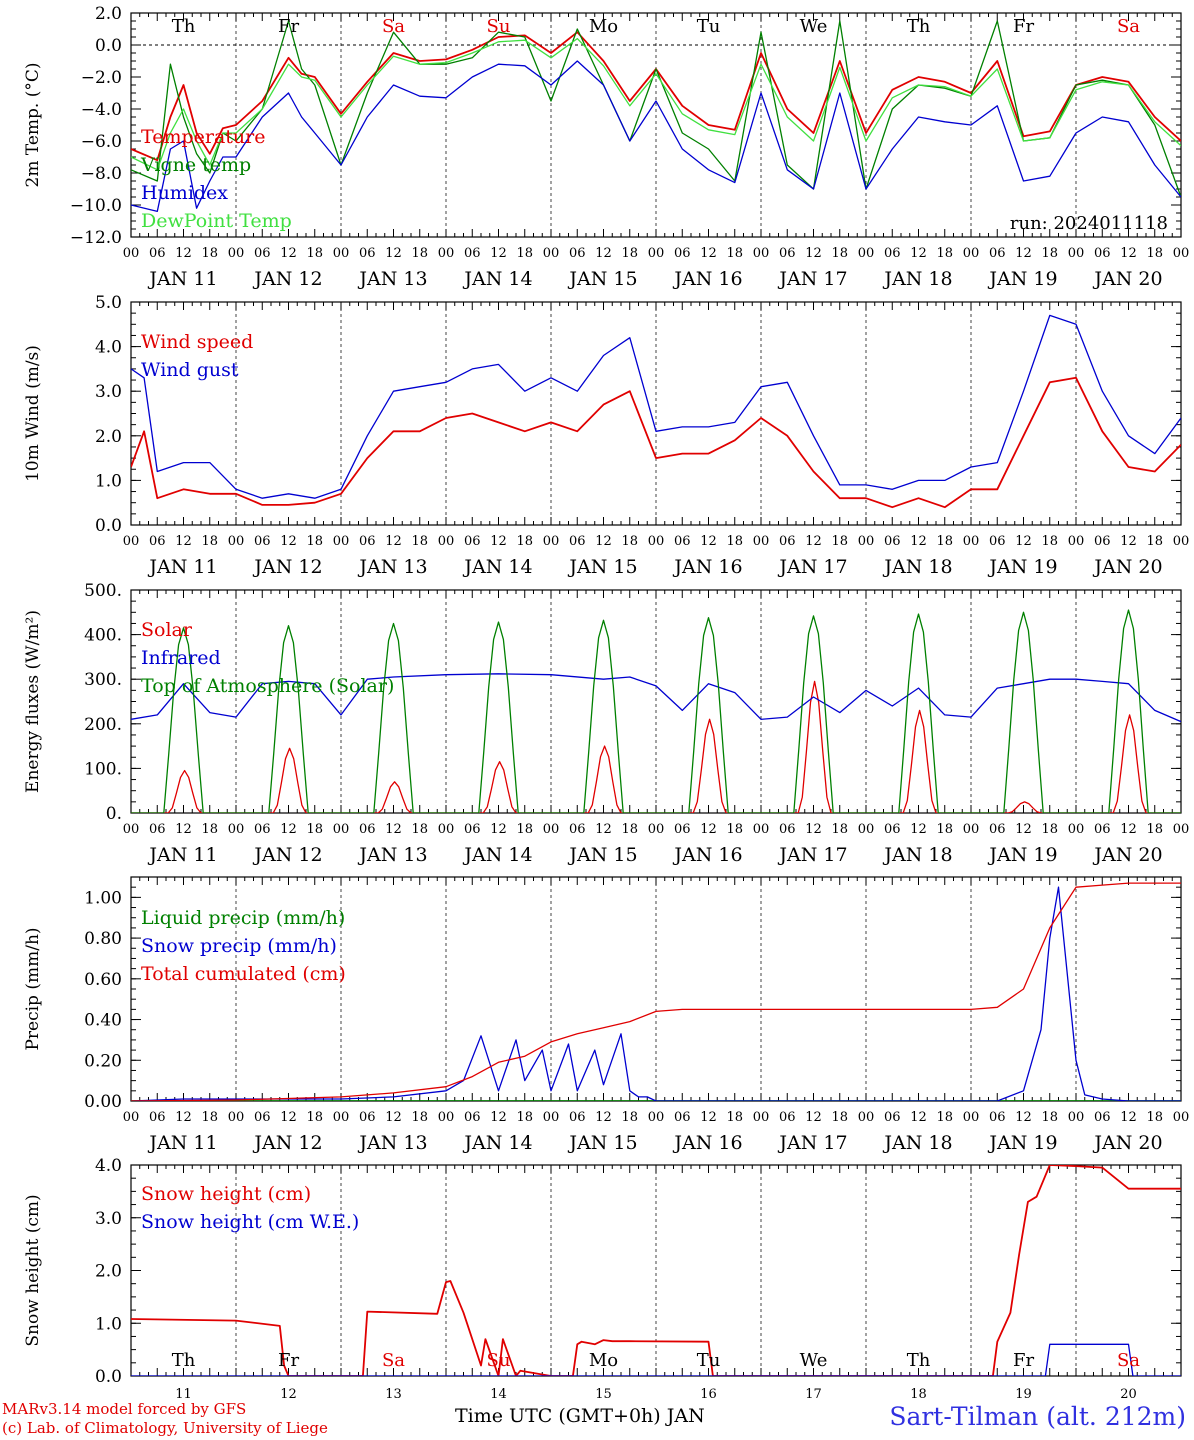  I want to click on legend-entry: Wind speed, so click(197, 342).